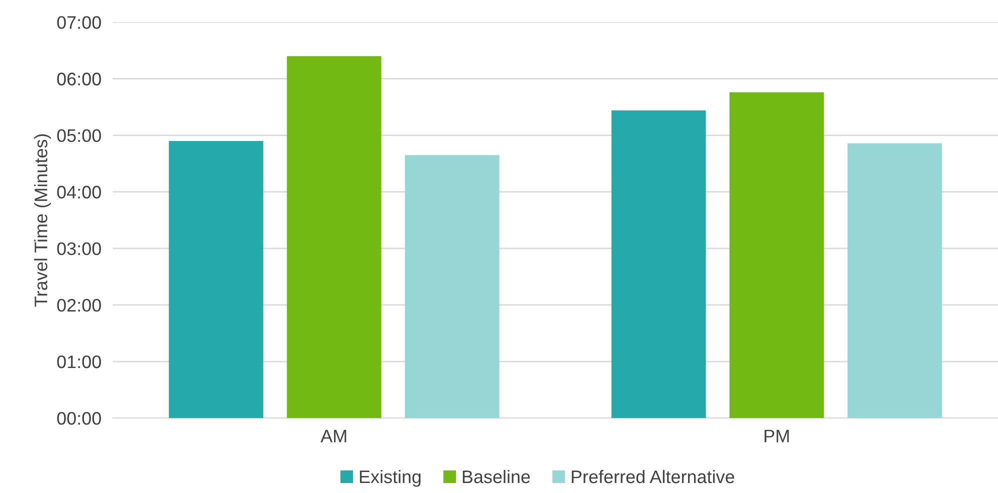 This screenshot has height=493, width=998. I want to click on y-axis-title: Travel Time (Minutes), so click(42, 220).